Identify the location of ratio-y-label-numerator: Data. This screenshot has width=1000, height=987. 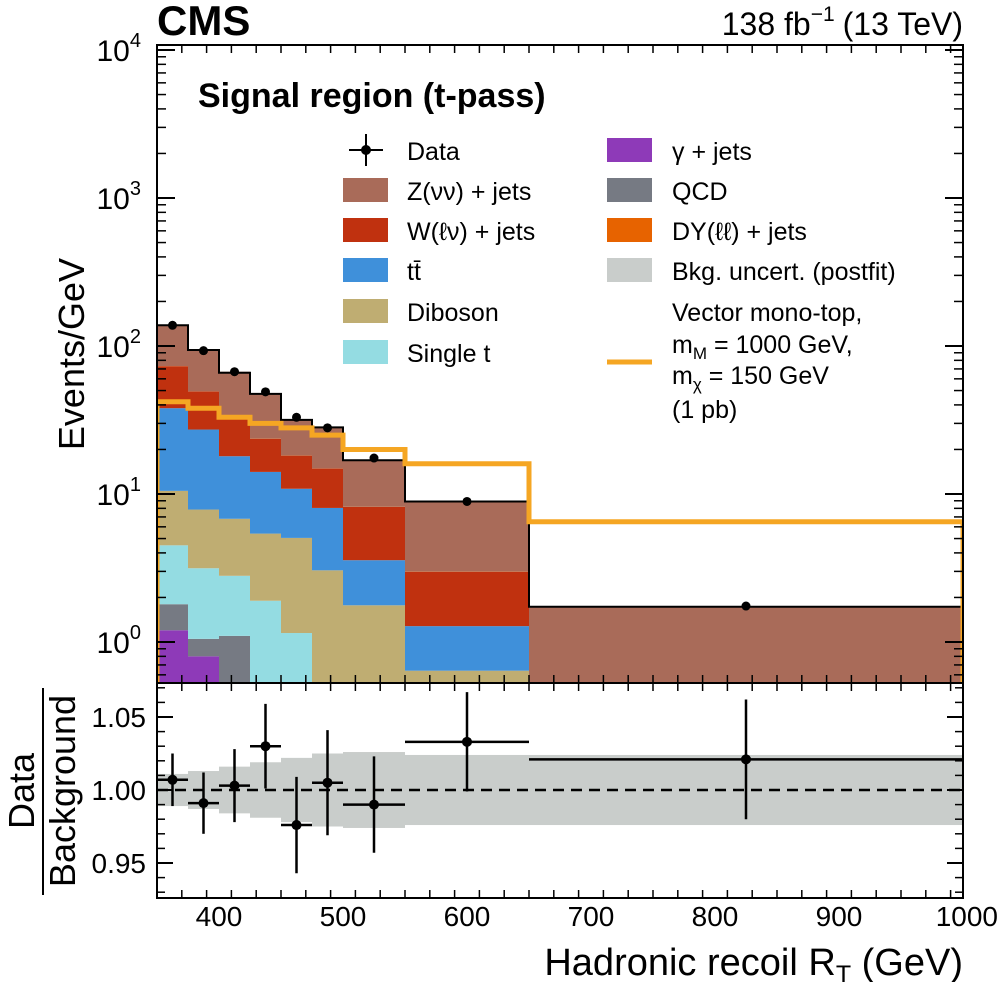
(21, 790).